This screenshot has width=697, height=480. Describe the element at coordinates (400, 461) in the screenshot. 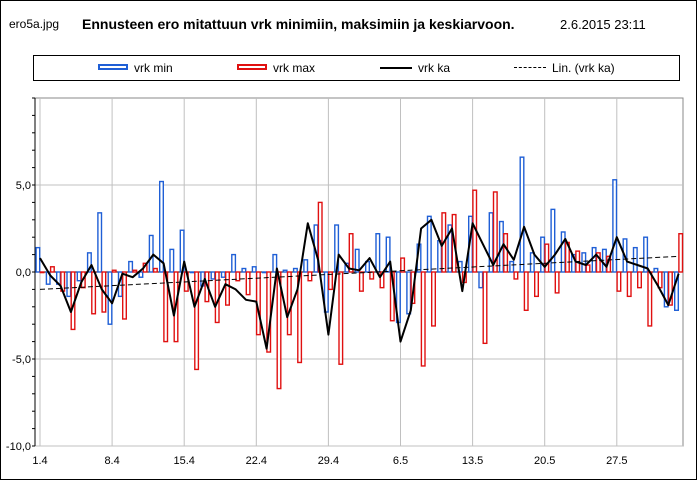

I see `x-tick-label: 6.5` at that location.